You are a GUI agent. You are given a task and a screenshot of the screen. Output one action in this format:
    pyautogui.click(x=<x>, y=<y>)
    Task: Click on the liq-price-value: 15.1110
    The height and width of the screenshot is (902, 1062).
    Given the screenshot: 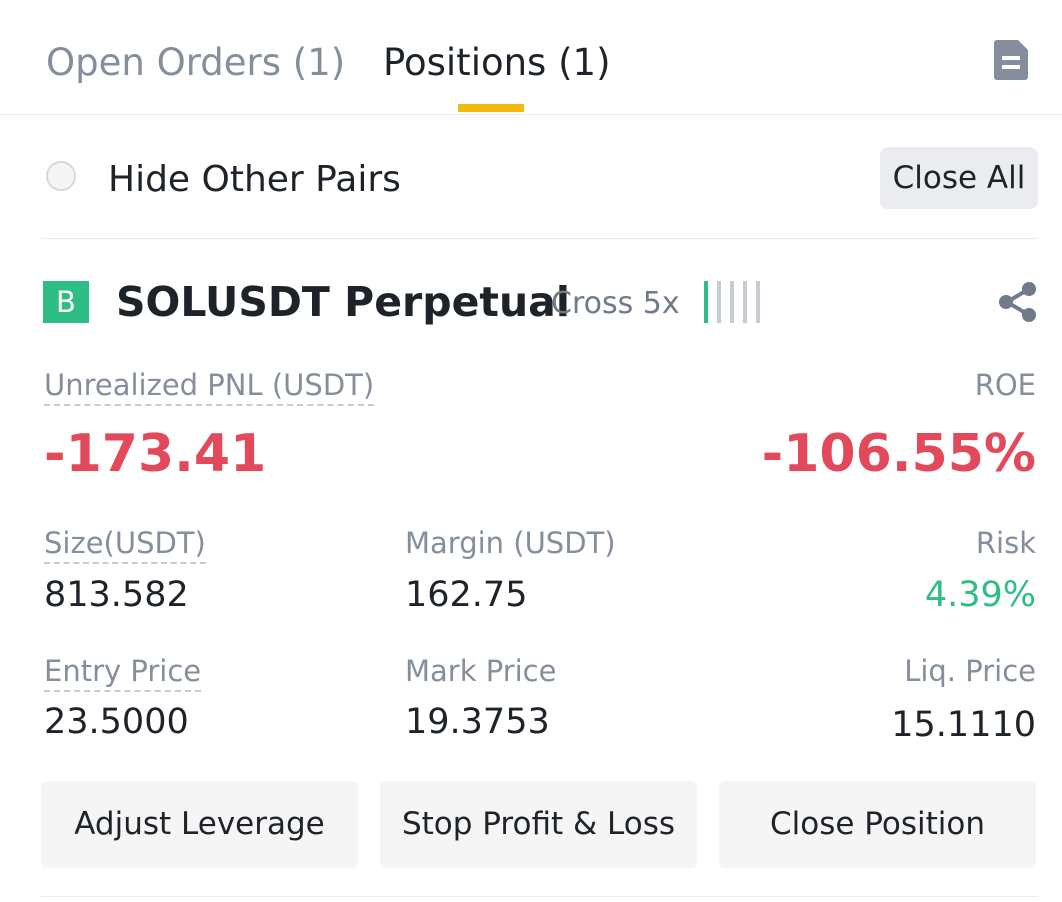 What is the action you would take?
    pyautogui.click(x=963, y=725)
    